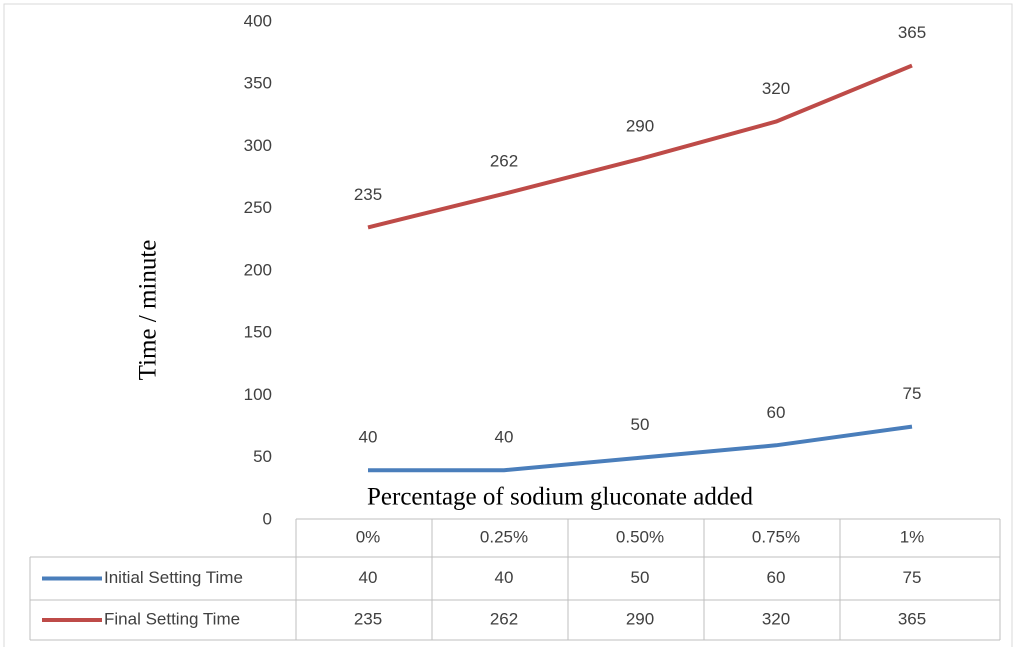 The image size is (1016, 652). Describe the element at coordinates (912, 618) in the screenshot. I see `table-cell: 365` at that location.